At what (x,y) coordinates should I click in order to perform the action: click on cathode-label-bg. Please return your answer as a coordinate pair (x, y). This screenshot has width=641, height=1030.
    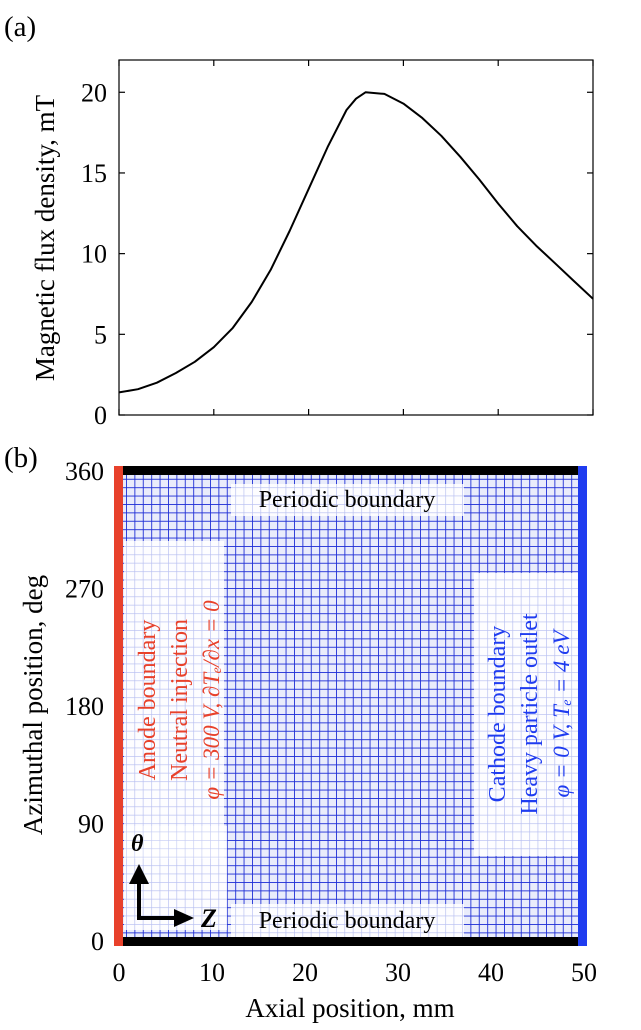
    Looking at the image, I should click on (526, 714).